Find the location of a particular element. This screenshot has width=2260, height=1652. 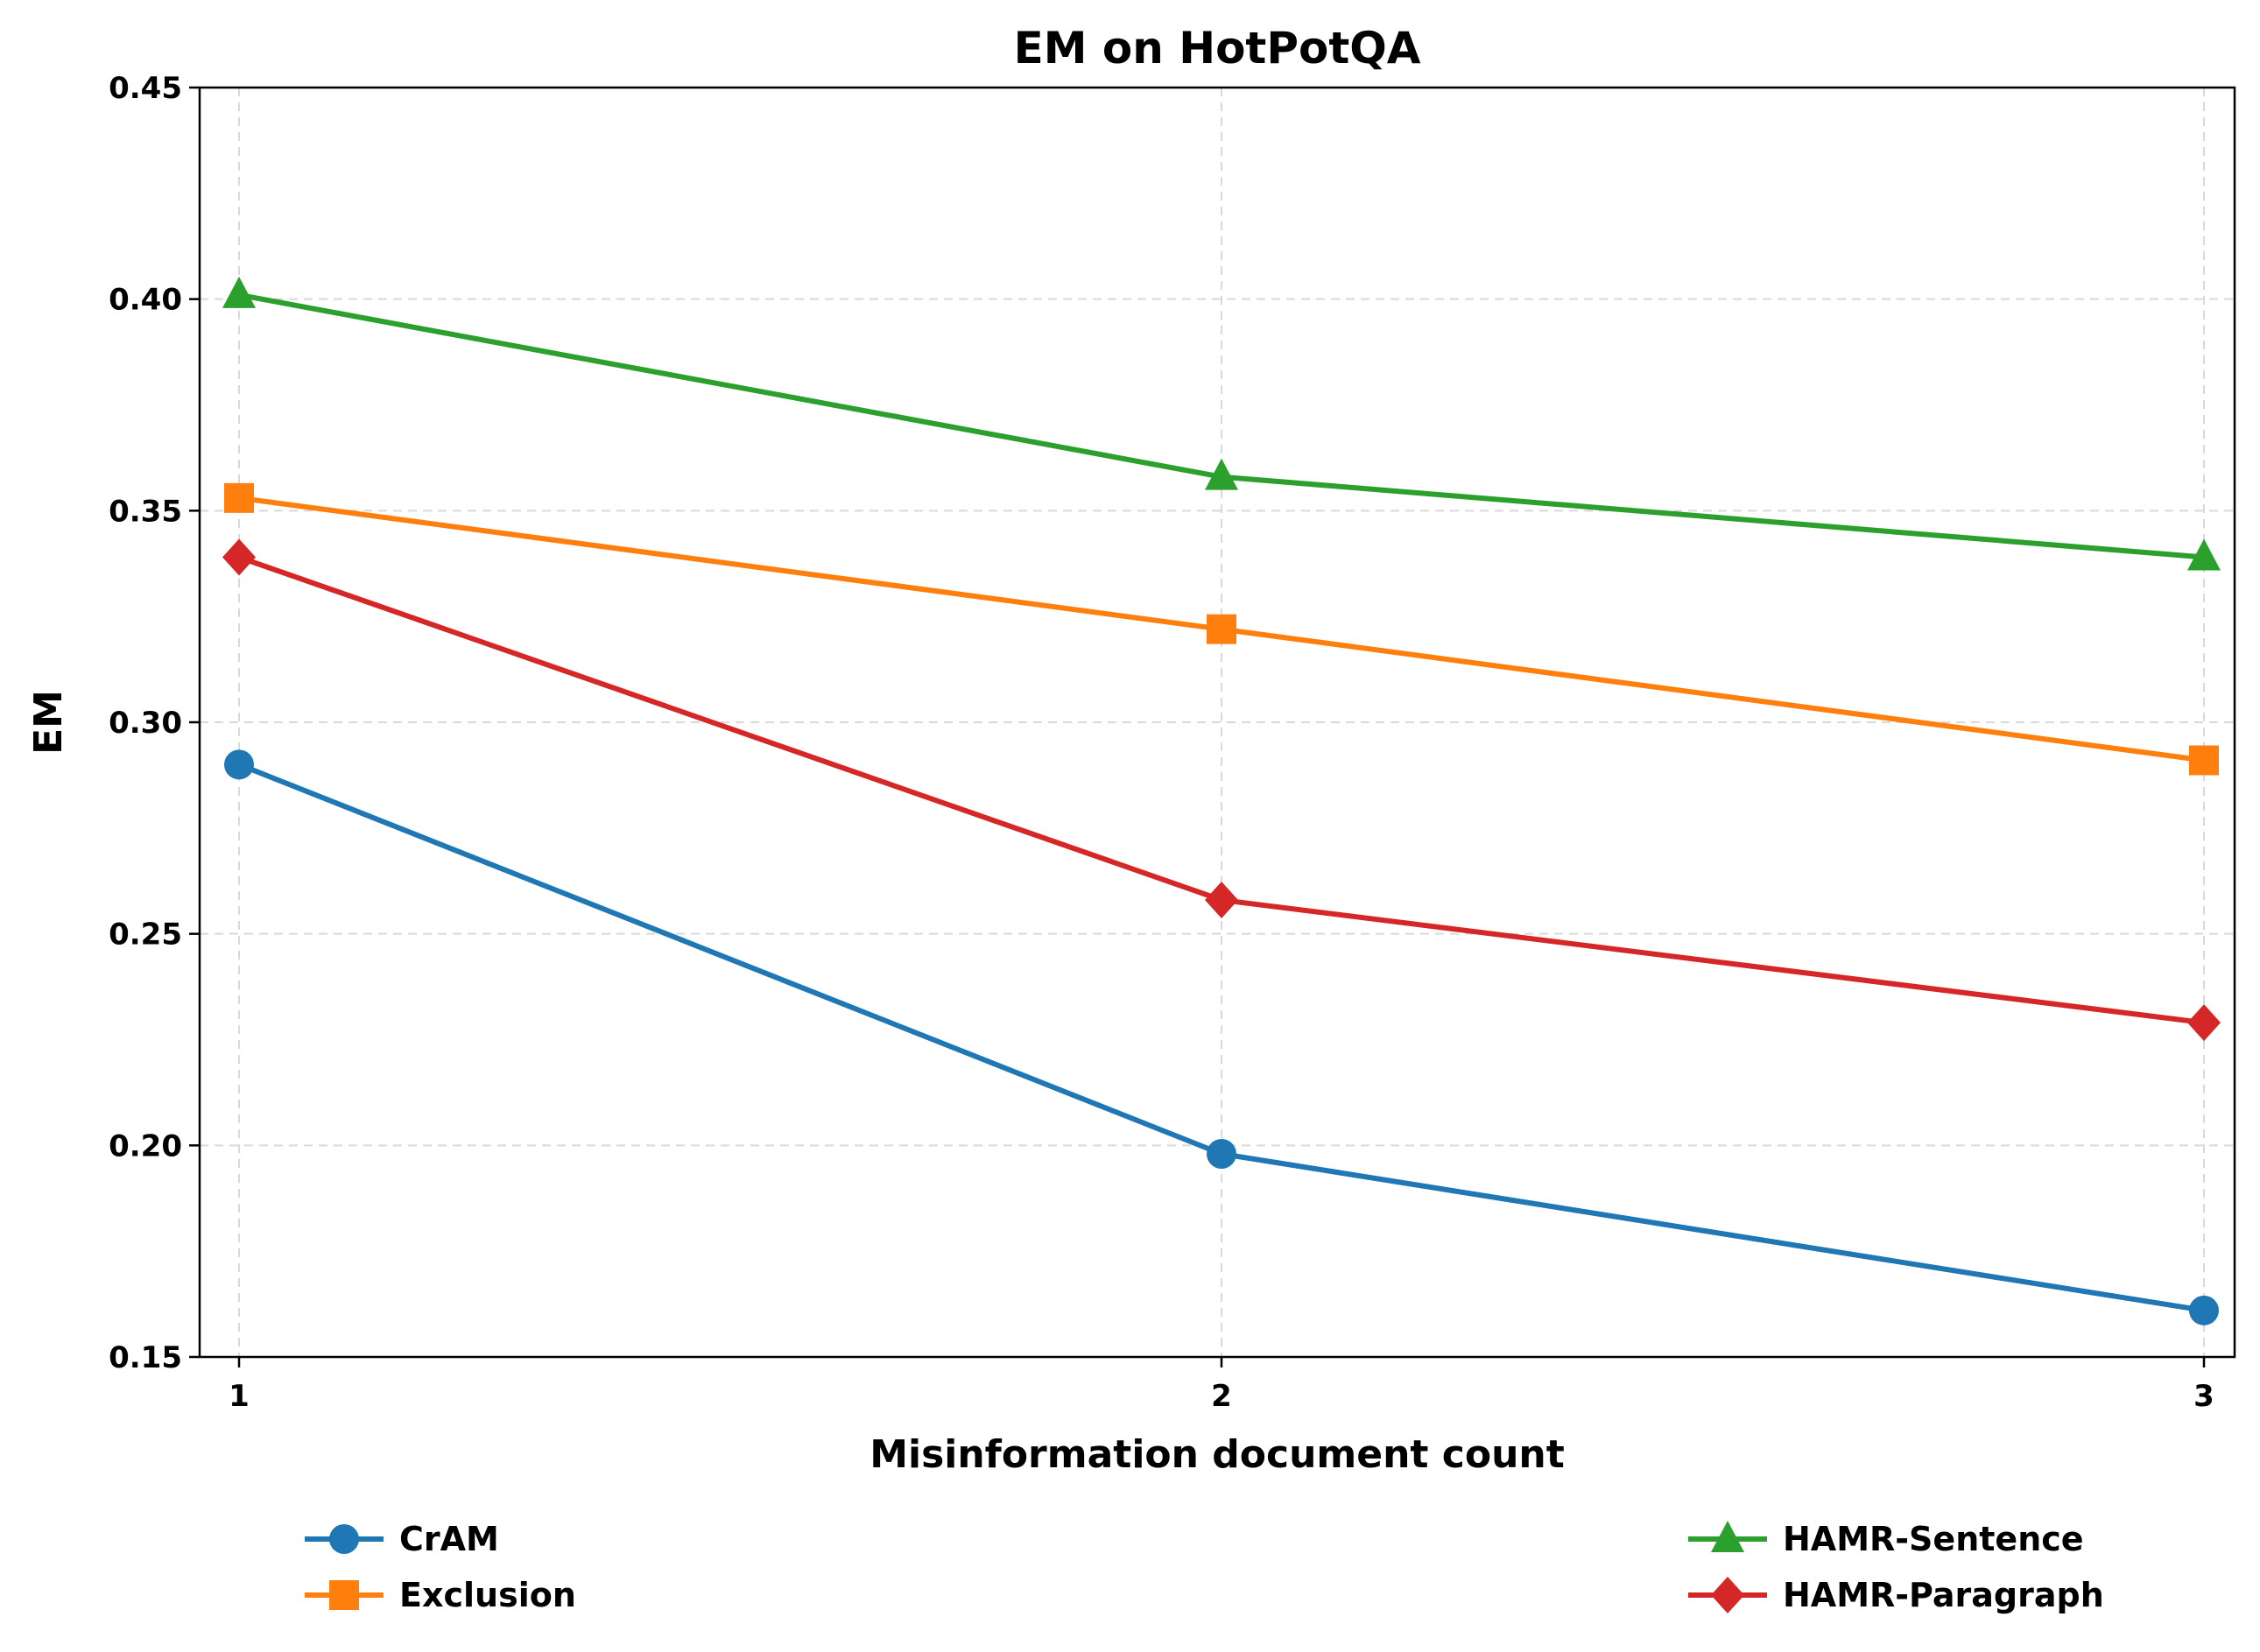

legend-item-exclusion: Exclusion is located at coordinates (441, 1595).